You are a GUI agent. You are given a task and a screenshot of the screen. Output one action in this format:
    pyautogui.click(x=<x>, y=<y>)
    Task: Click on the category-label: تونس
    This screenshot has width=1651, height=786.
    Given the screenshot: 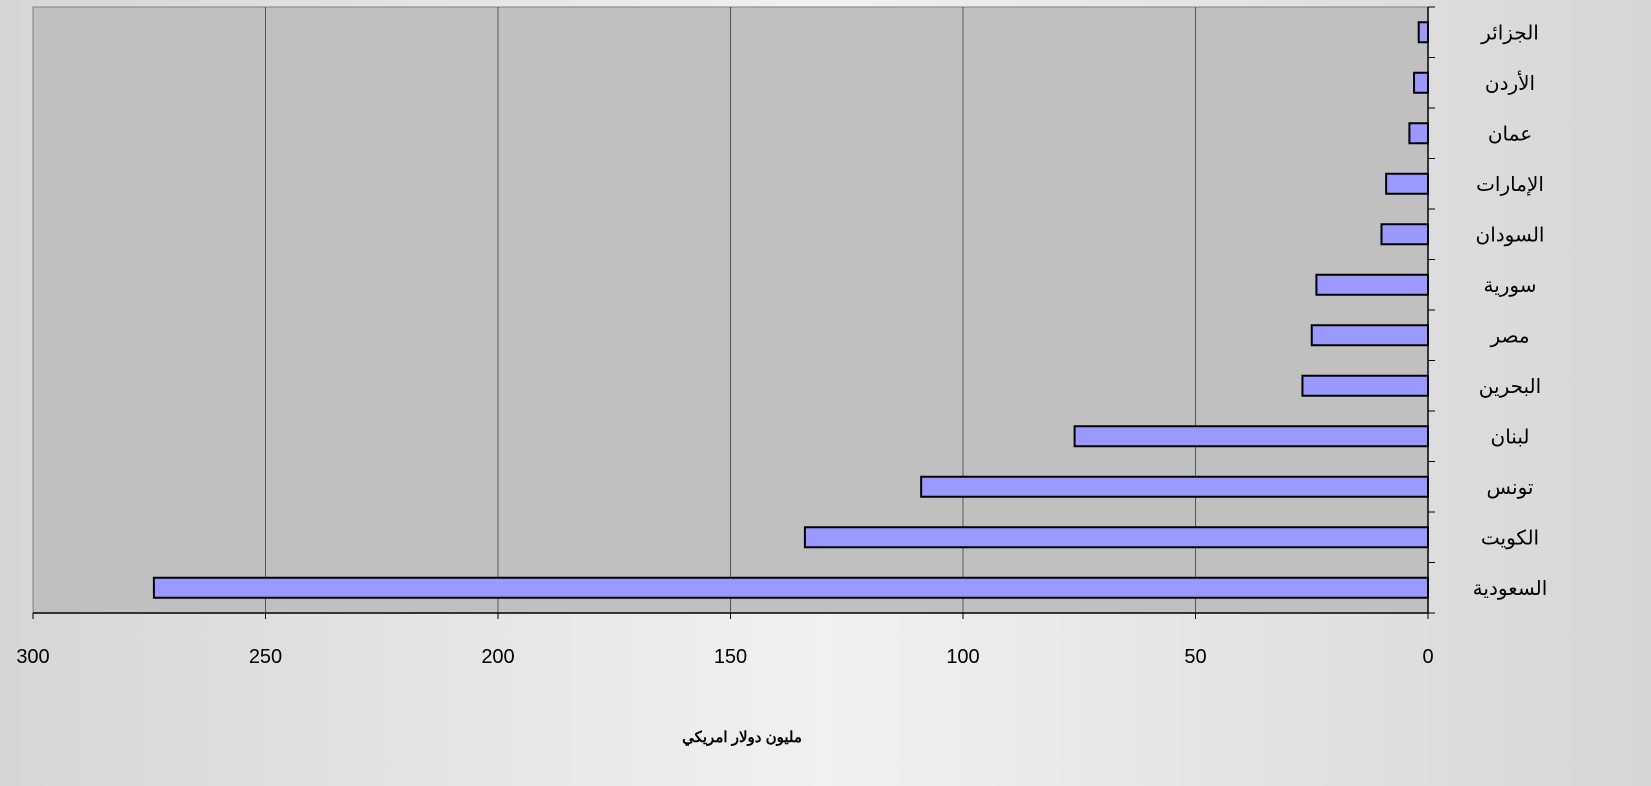 What is the action you would take?
    pyautogui.click(x=1510, y=487)
    